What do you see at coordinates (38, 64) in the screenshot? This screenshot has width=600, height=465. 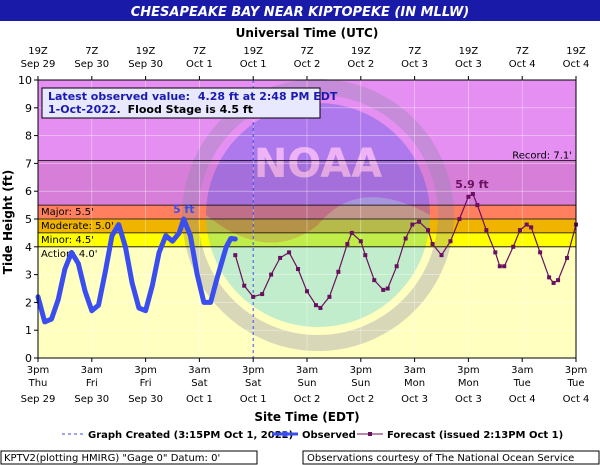 I see `top-tick-date: Sep 29` at bounding box center [38, 64].